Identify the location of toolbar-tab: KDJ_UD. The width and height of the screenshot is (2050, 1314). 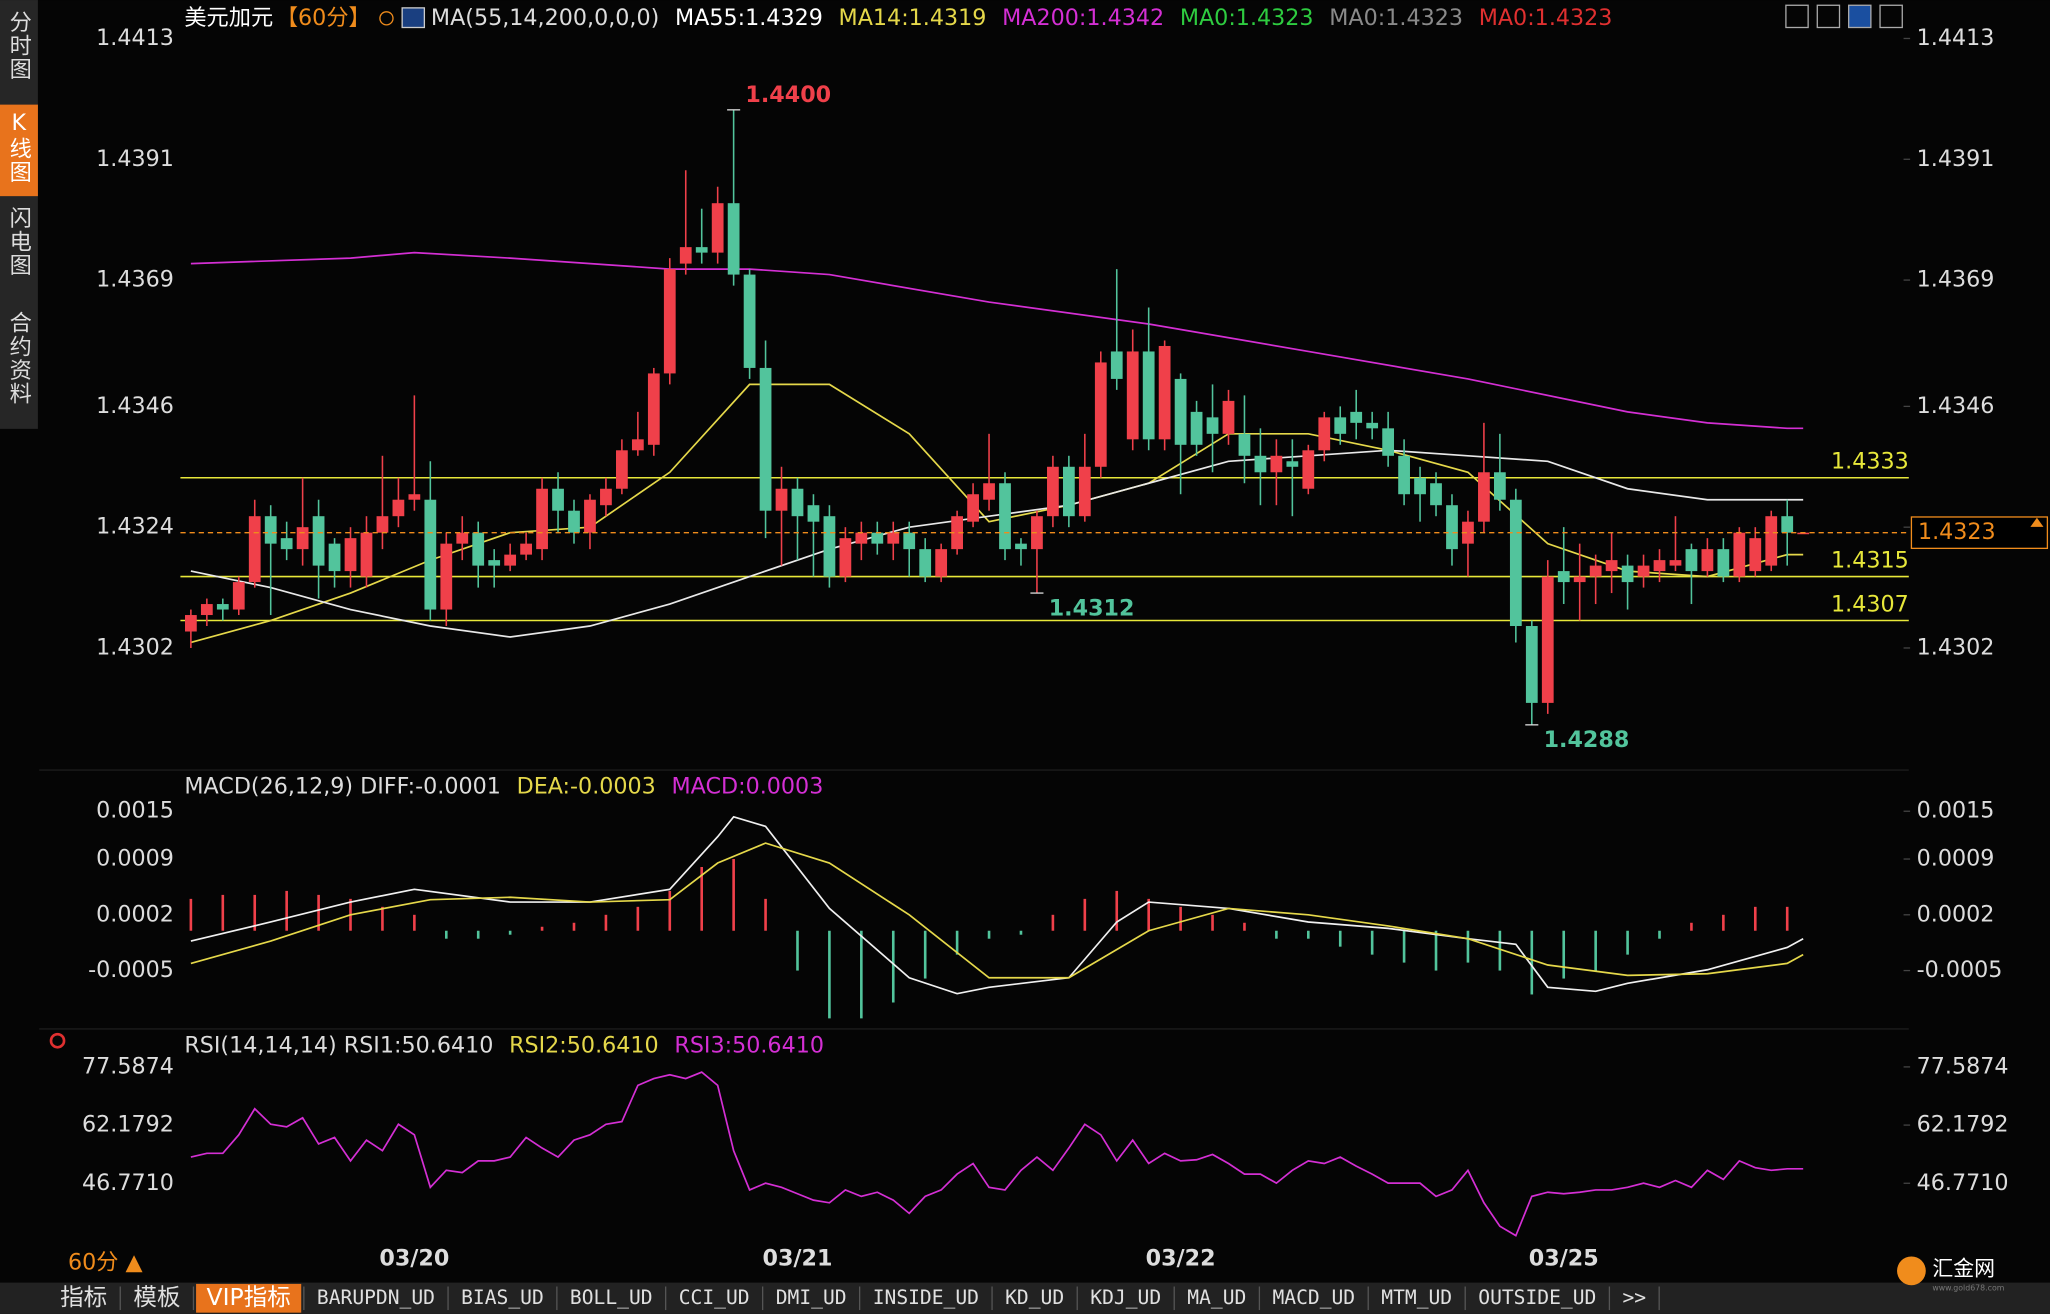
(1125, 1297).